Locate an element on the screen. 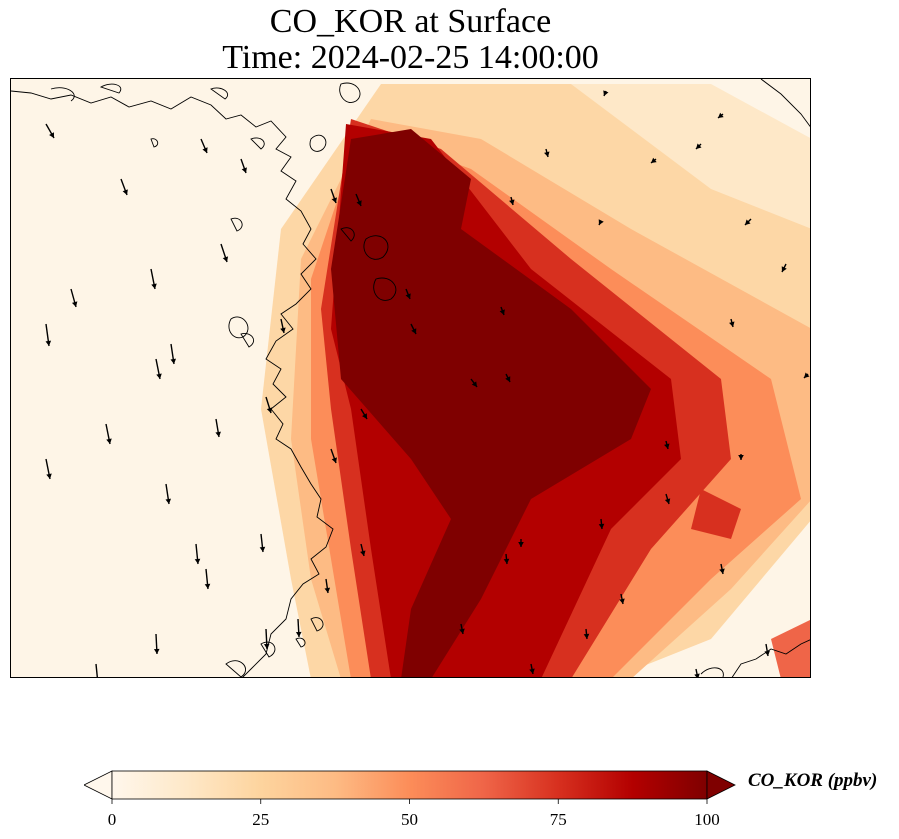 The image size is (899, 839). colorbar-tick-label: 75 is located at coordinates (558, 819).